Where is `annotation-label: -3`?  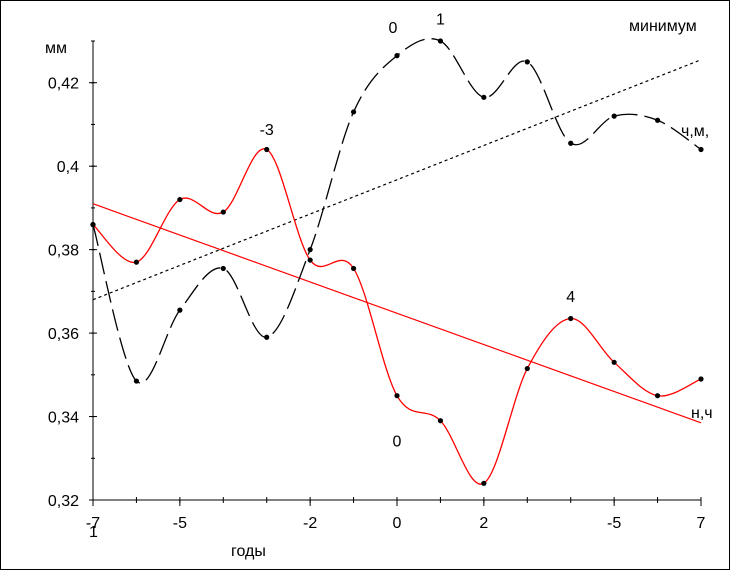 annotation-label: -3 is located at coordinates (267, 130).